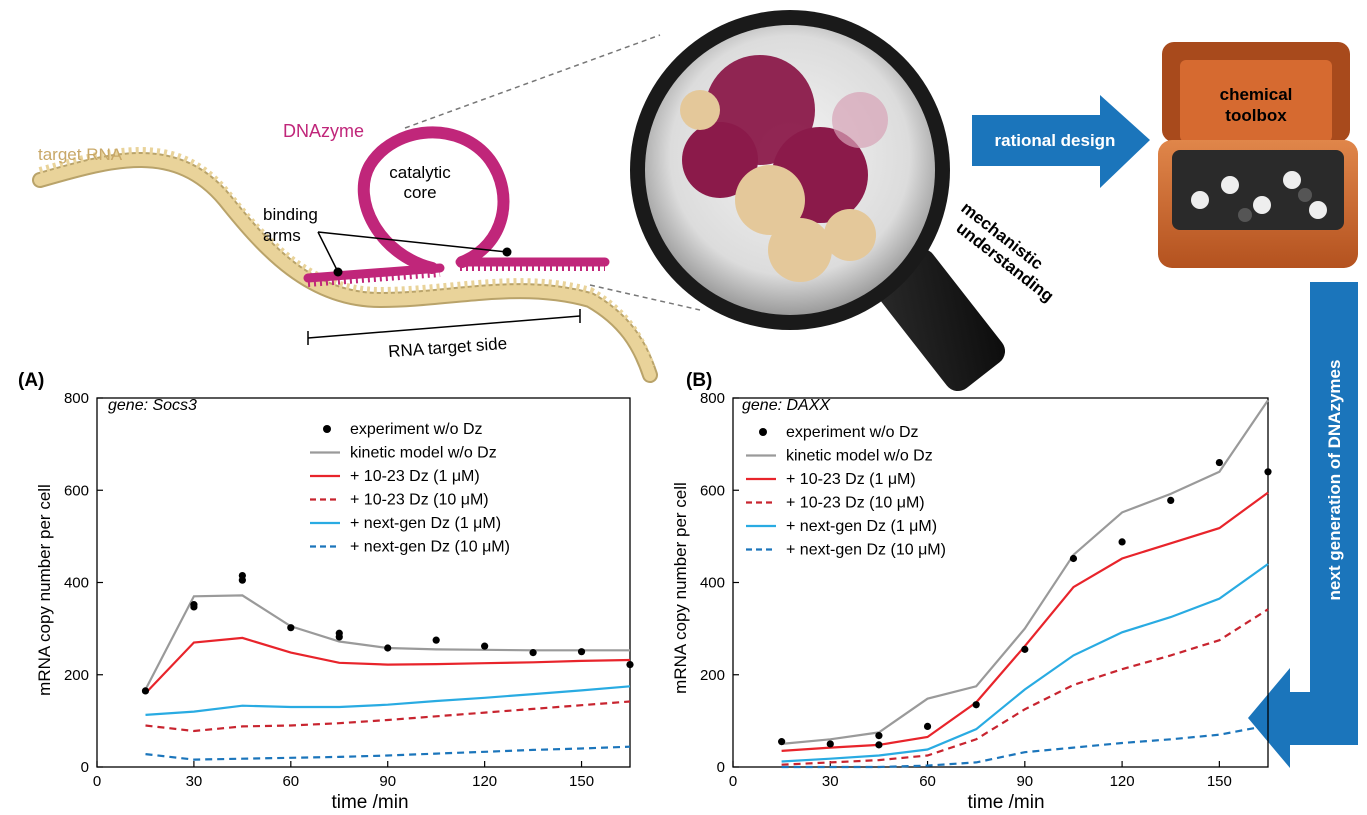 This screenshot has width=1367, height=815. I want to click on magnifying-glass-icon, so click(818, 201).